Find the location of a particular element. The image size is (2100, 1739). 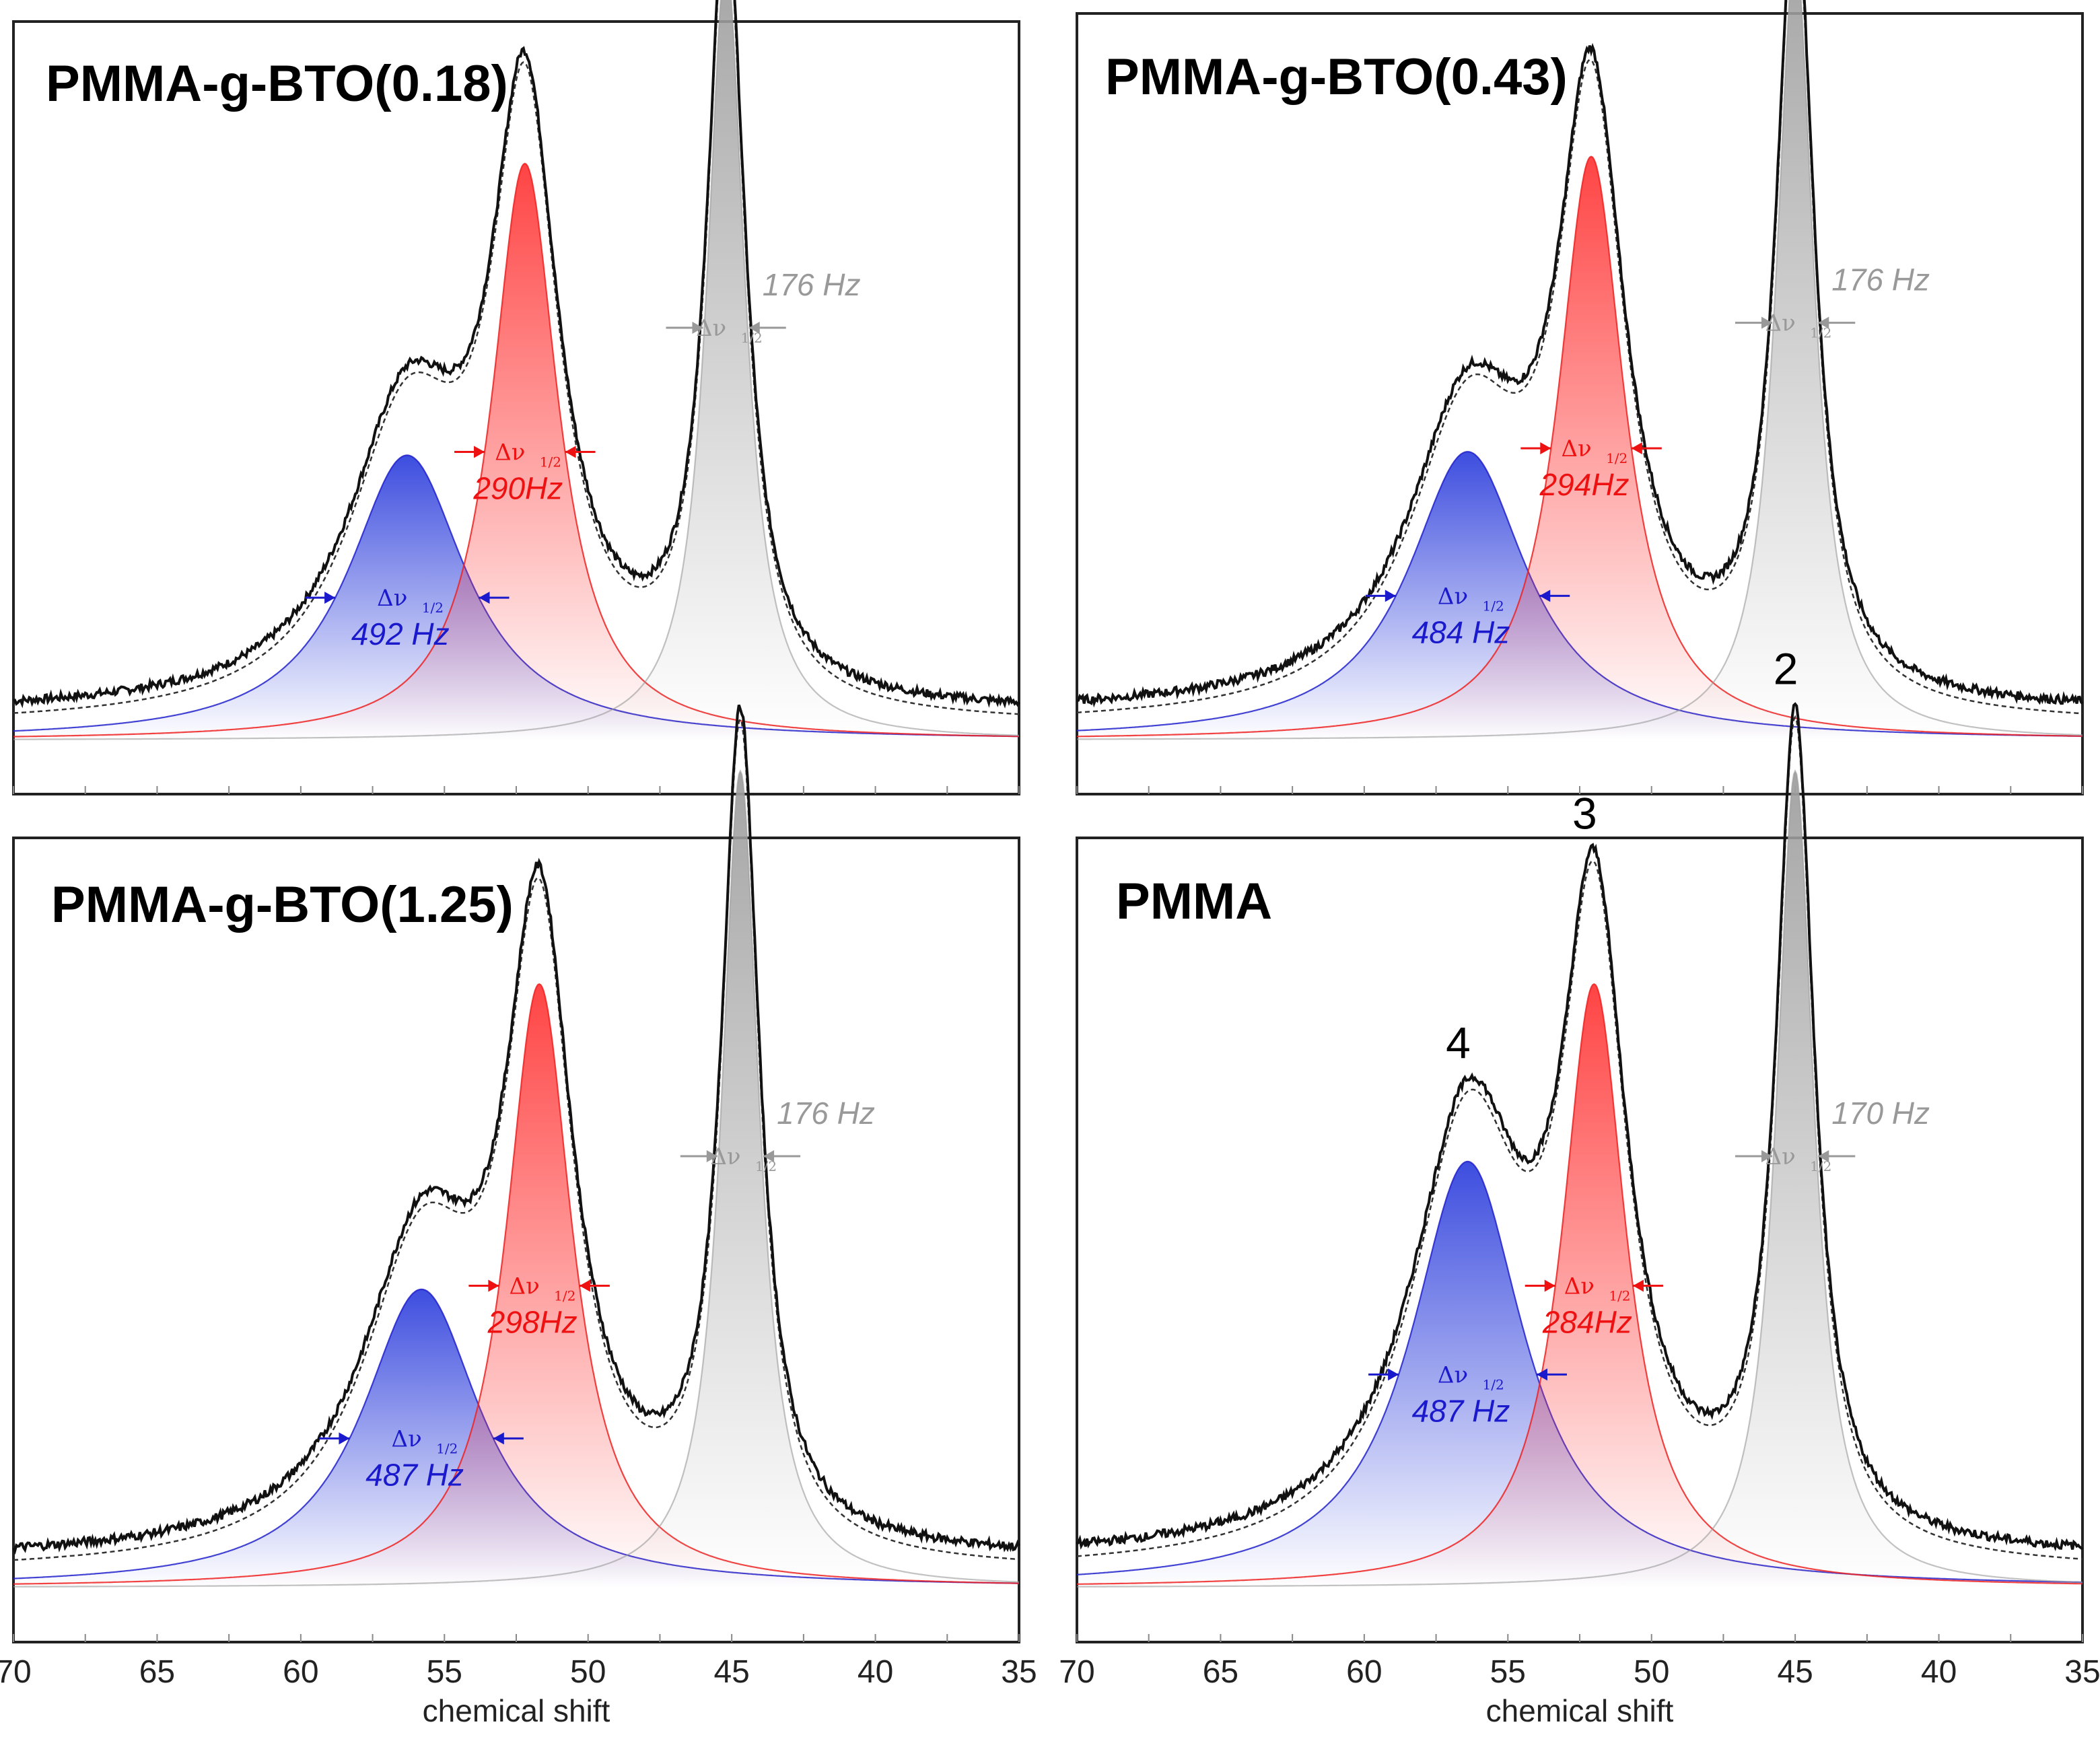

fwhm-value-label: 170 Hz is located at coordinates (1881, 1113).